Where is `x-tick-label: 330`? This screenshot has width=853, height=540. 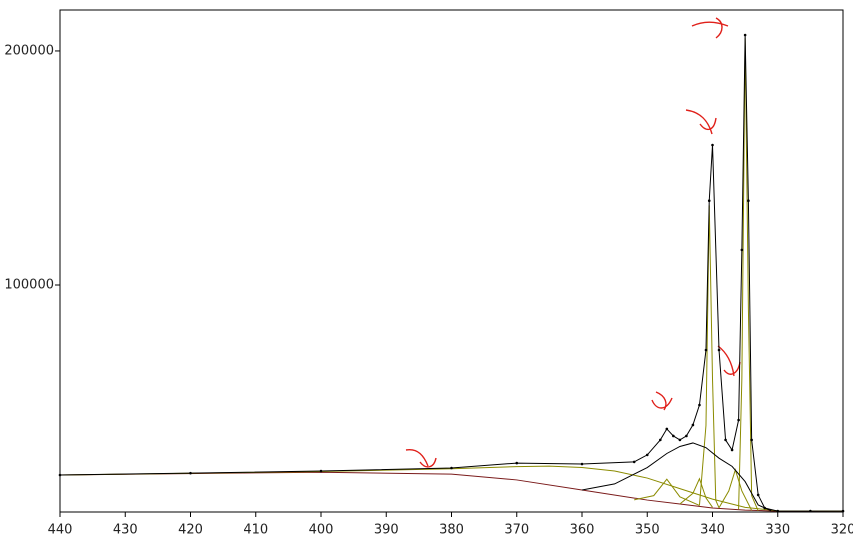
x-tick-label: 330 is located at coordinates (777, 530).